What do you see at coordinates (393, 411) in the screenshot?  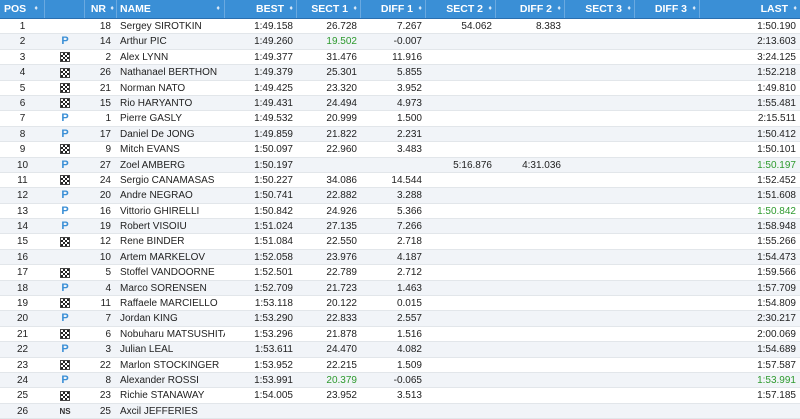 I see `diff1-time` at bounding box center [393, 411].